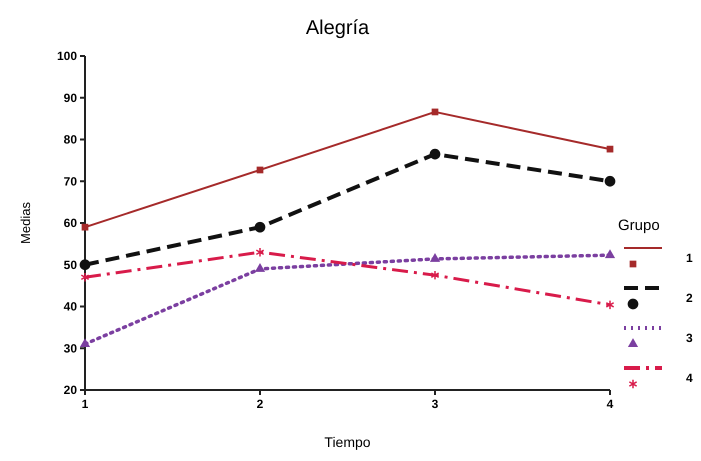  What do you see at coordinates (25, 223) in the screenshot?
I see `y-axis-title: Medias` at bounding box center [25, 223].